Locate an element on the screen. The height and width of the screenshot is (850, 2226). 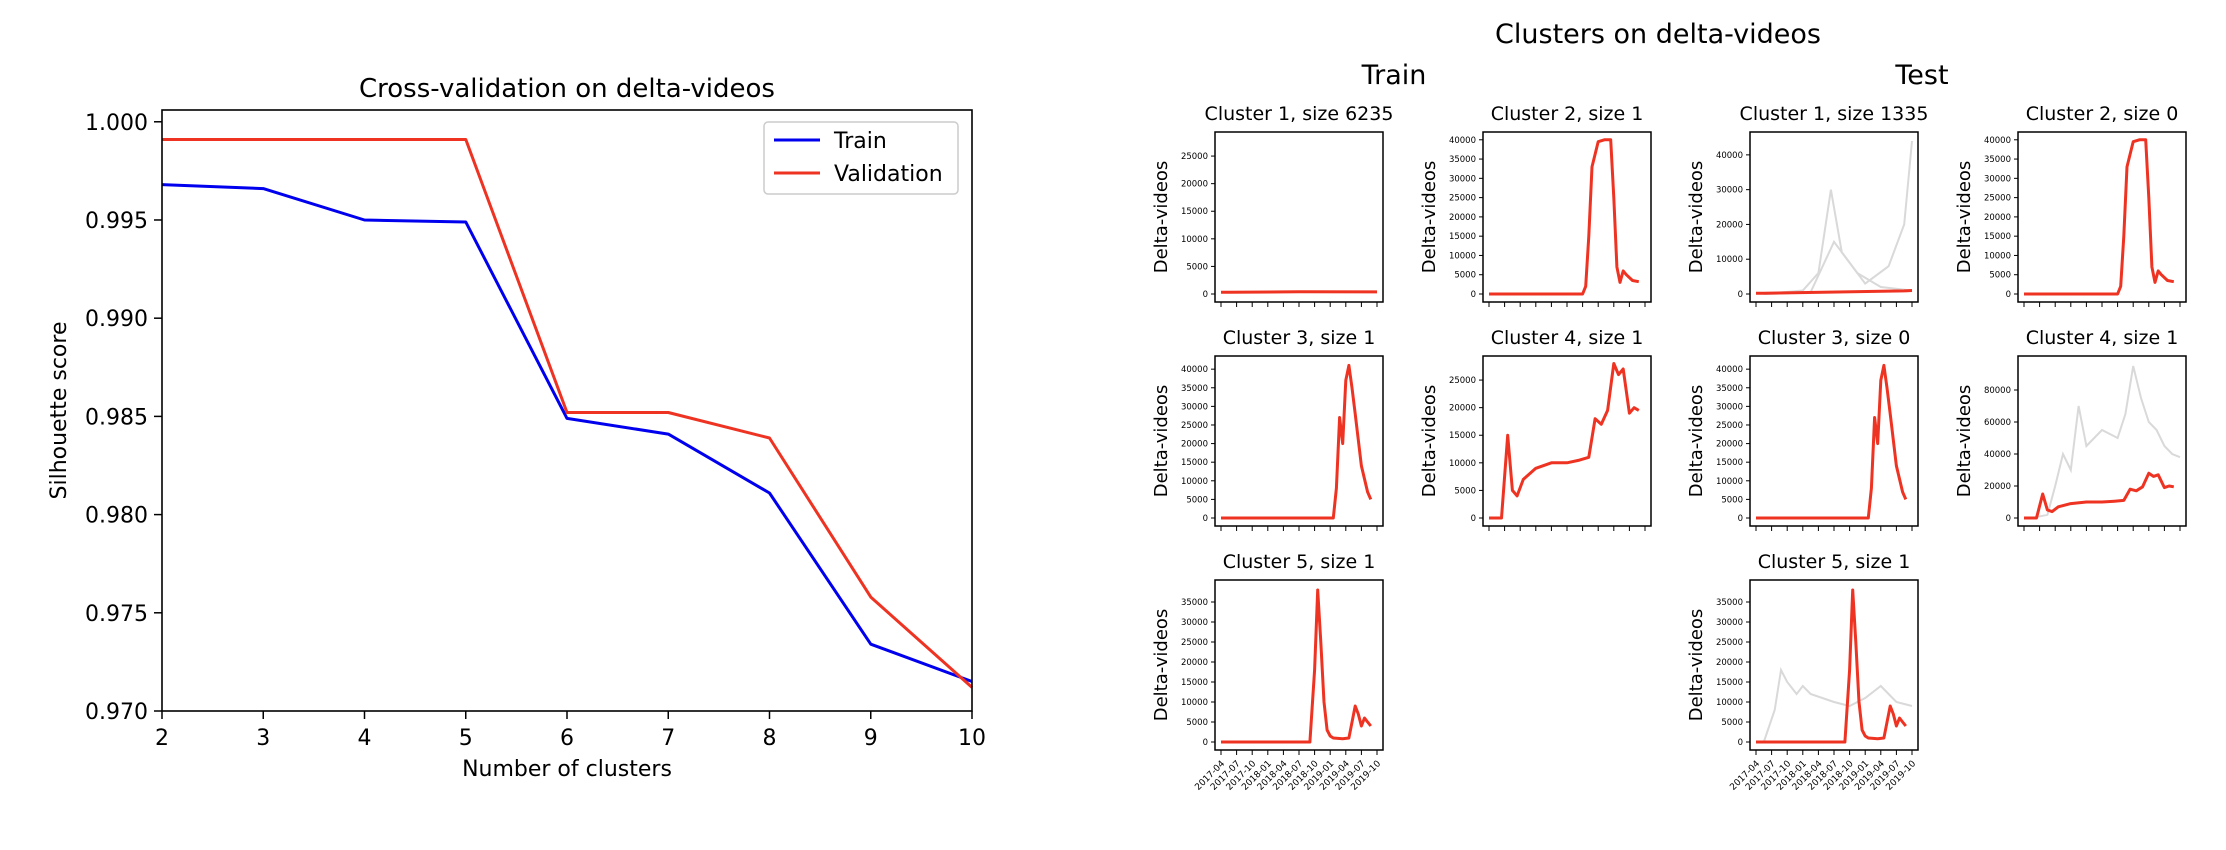
y-tick-label: 60000 is located at coordinates (1997, 423).